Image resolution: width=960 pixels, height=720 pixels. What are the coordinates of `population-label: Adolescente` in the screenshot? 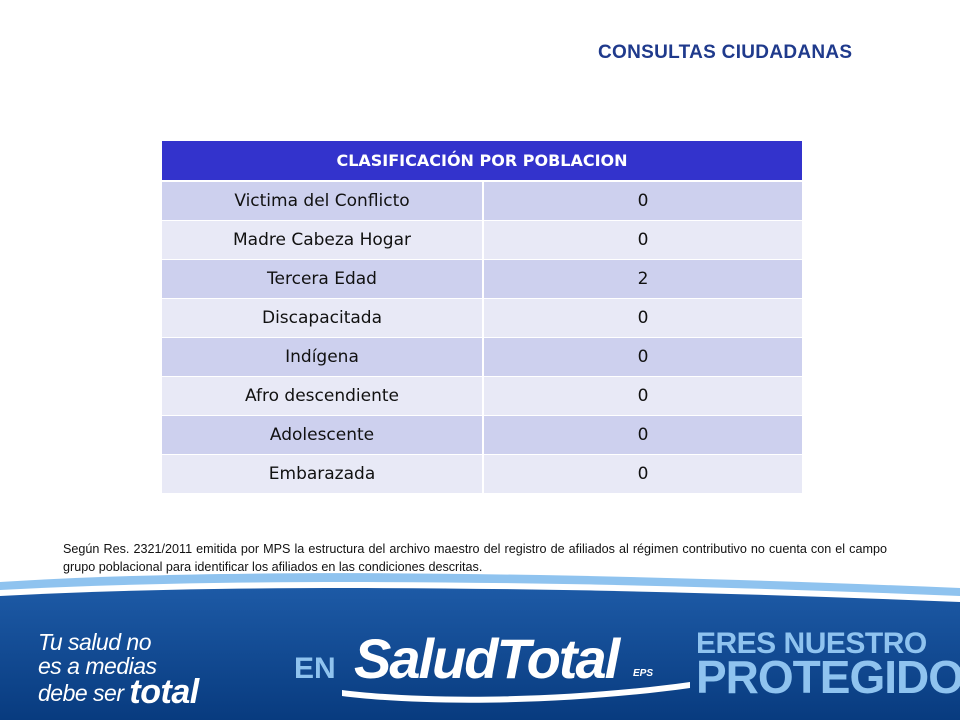 It's located at (323, 435).